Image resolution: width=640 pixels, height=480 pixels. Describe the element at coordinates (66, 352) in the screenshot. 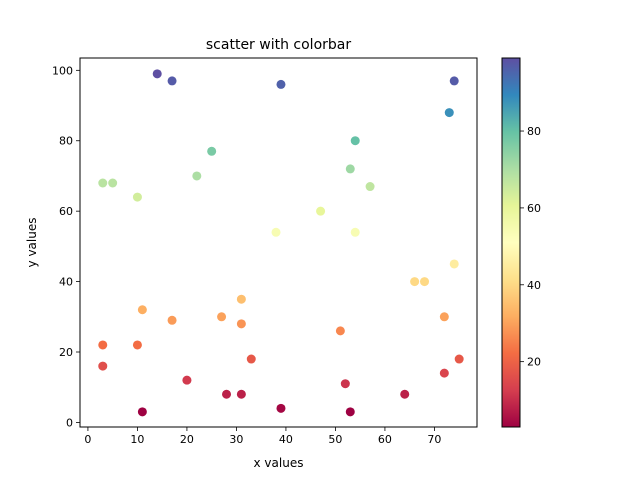

I see `y-tick-label: 20` at that location.